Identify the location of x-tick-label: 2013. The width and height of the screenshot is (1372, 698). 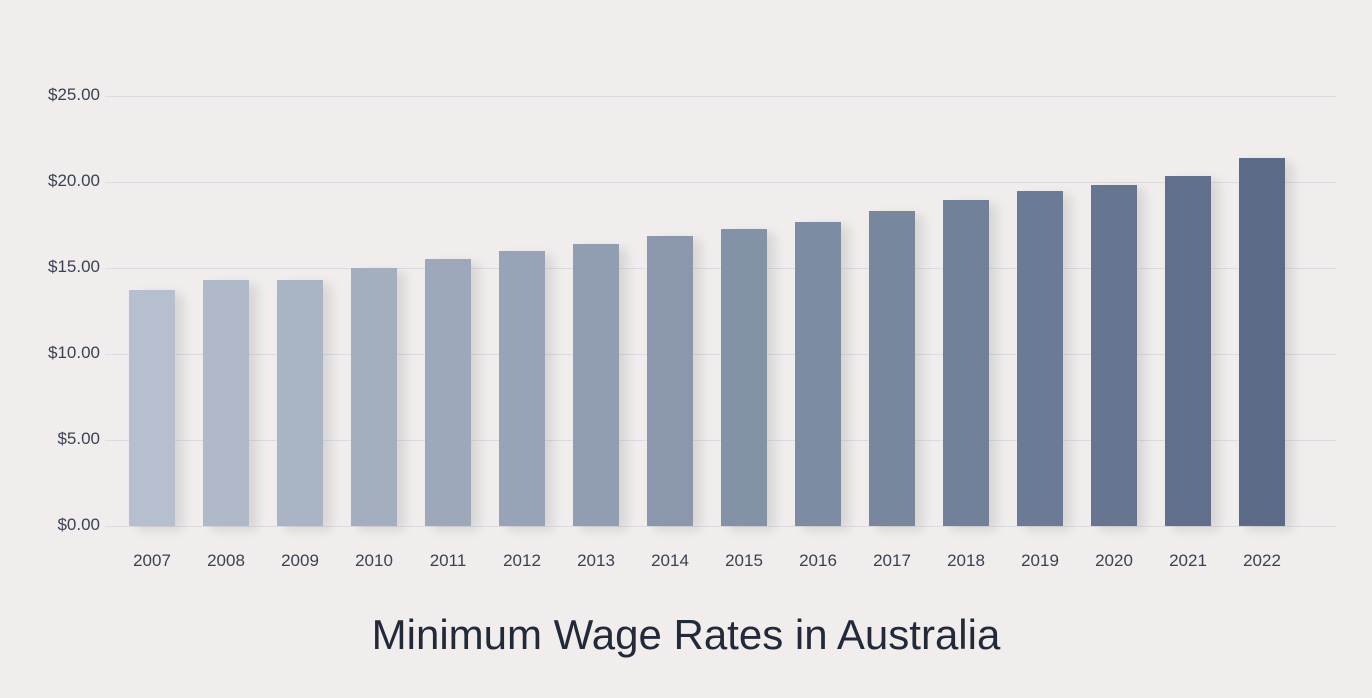
(596, 560).